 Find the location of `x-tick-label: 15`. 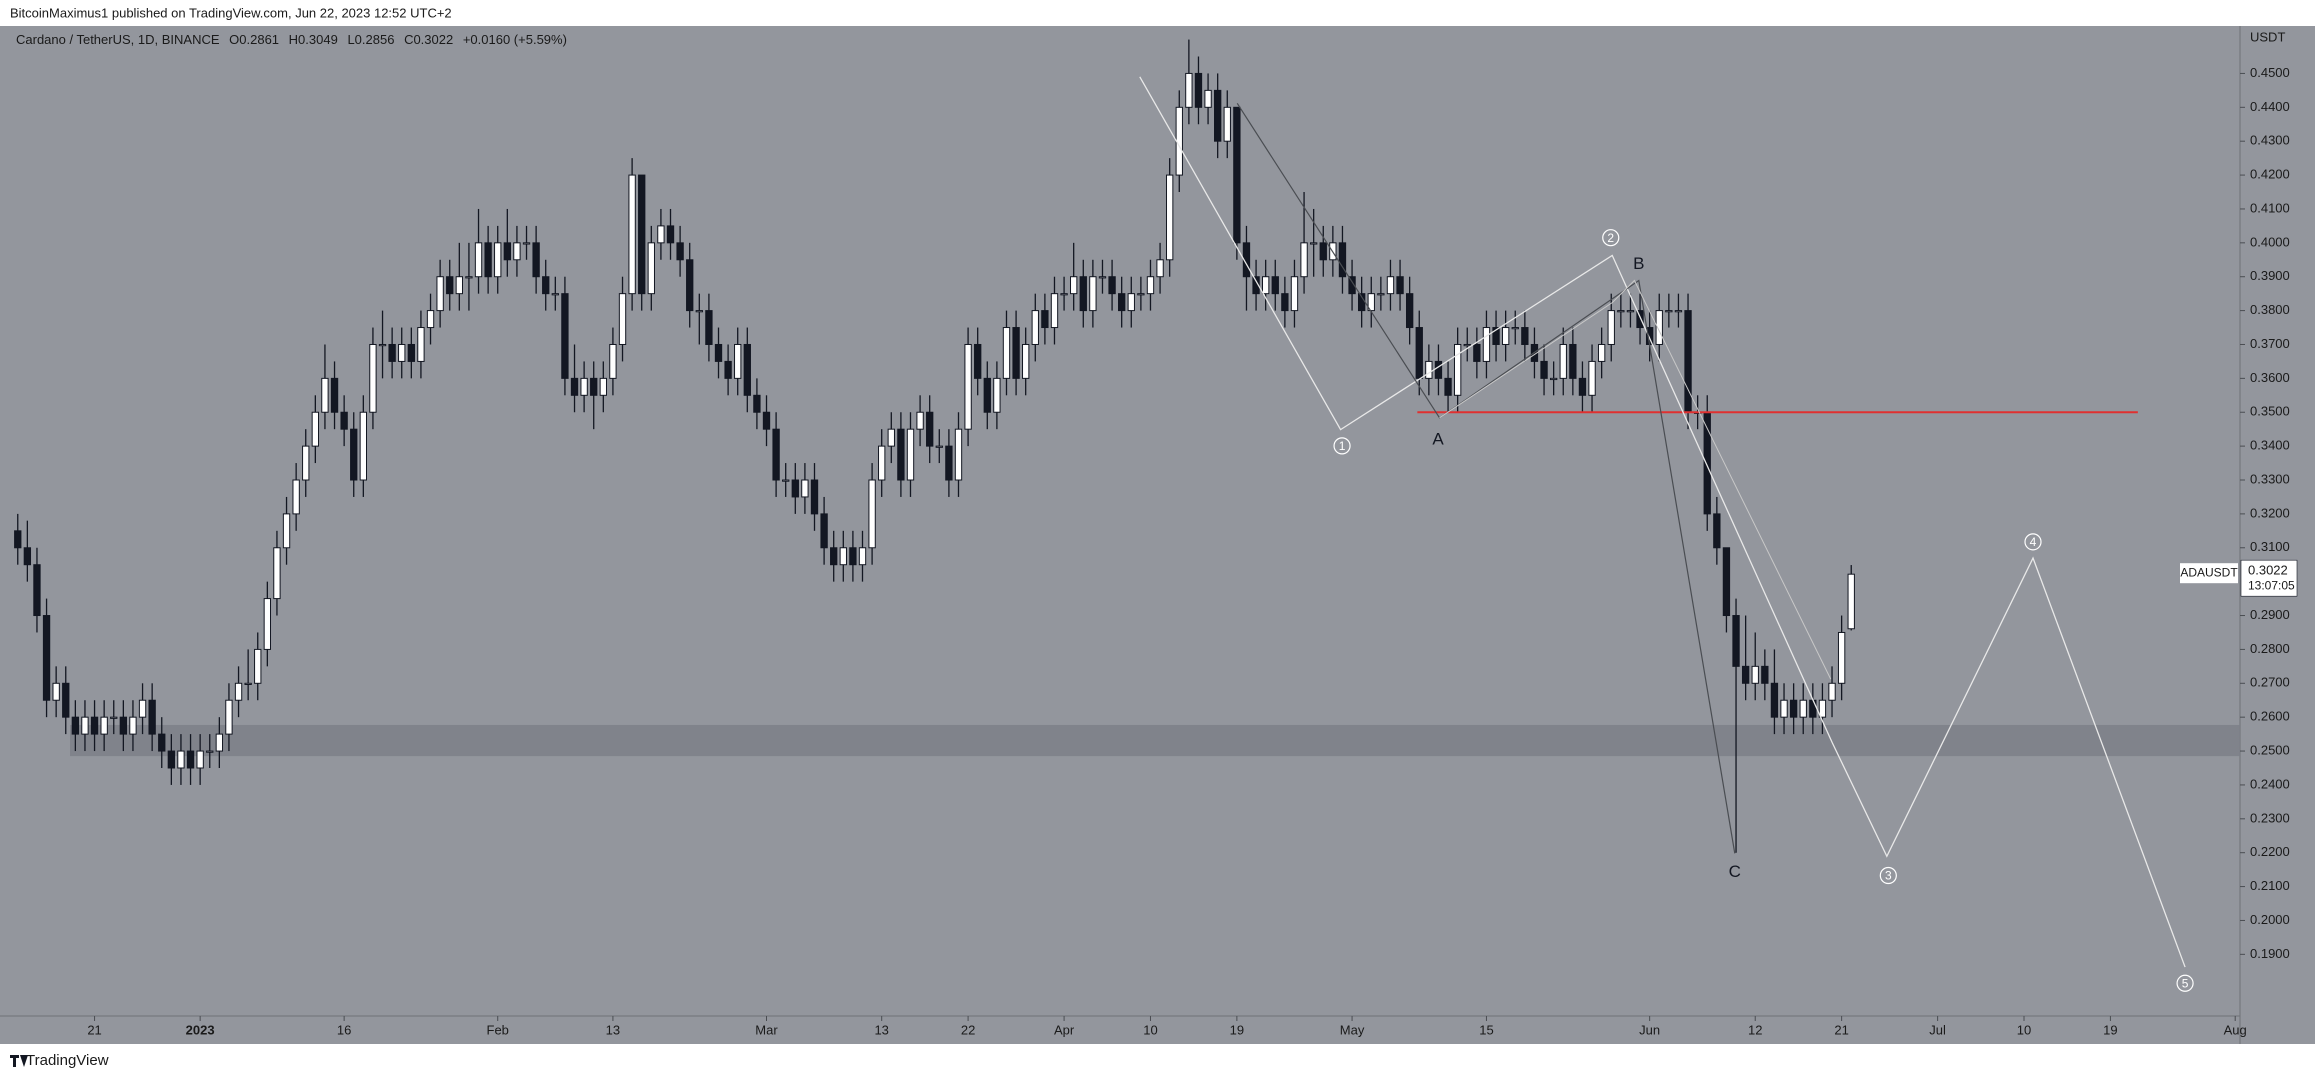

x-tick-label: 15 is located at coordinates (1486, 1029).